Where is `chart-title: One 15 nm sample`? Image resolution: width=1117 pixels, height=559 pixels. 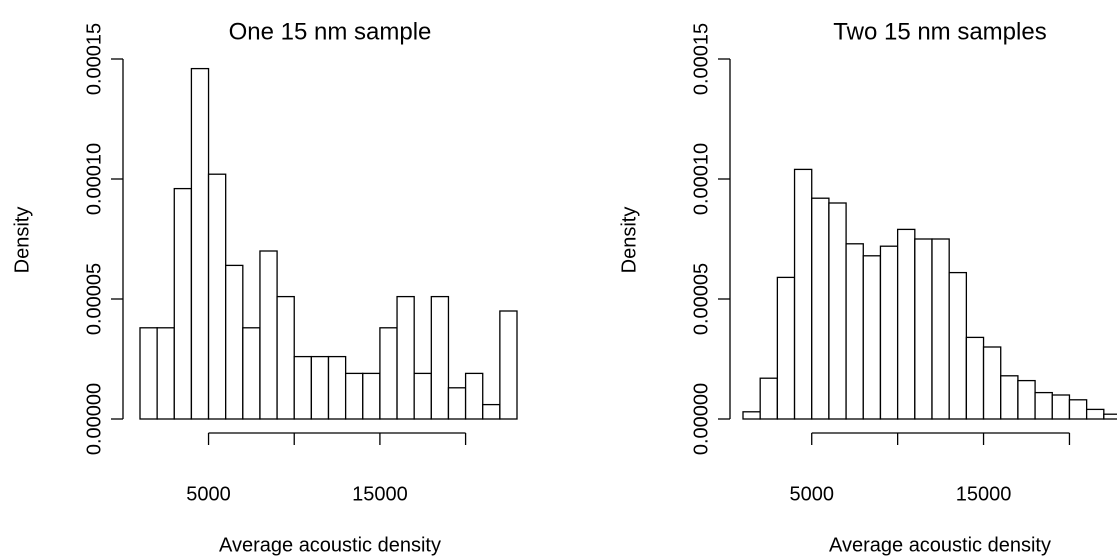
chart-title: One 15 nm sample is located at coordinates (330, 31).